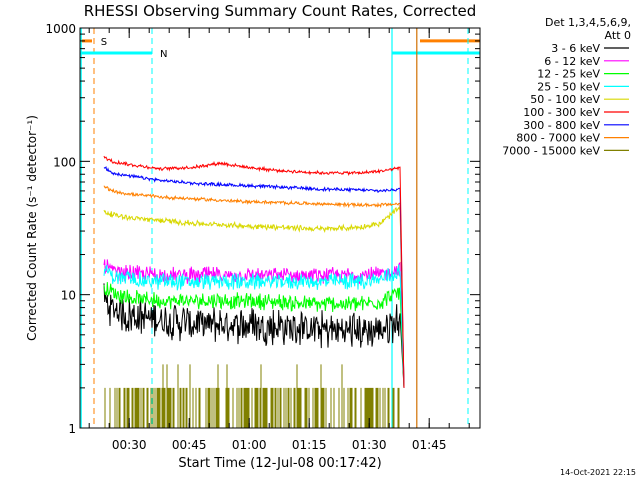 This screenshot has height=480, width=640. I want to click on series-7000-15000-kev, so click(252, 396).